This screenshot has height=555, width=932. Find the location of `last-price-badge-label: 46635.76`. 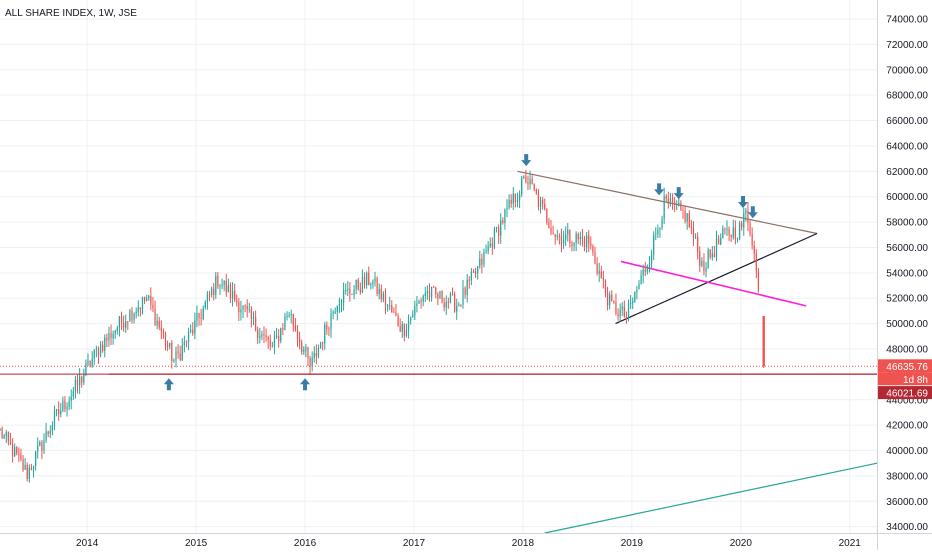

last-price-badge-label: 46635.76 is located at coordinates (907, 367).